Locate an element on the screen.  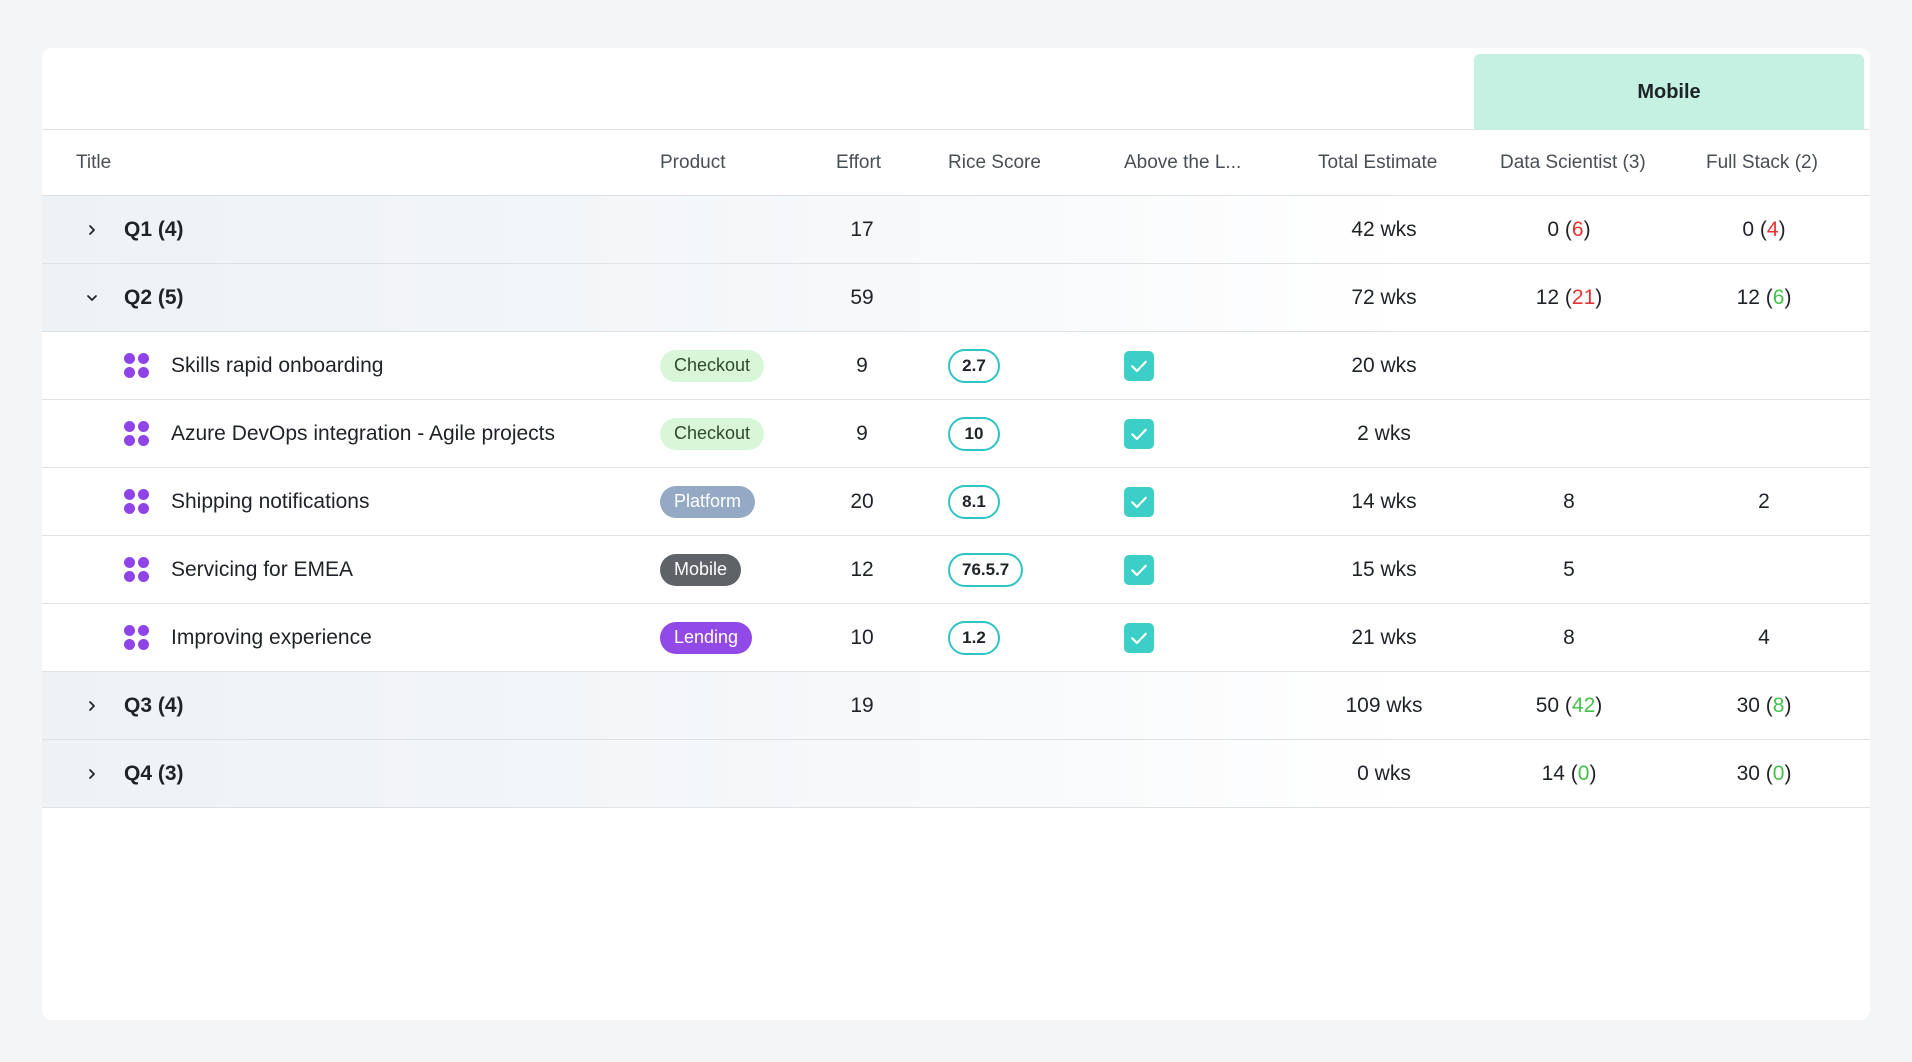
item-title-cell: Skills rapid onboarding is located at coordinates (253, 365).